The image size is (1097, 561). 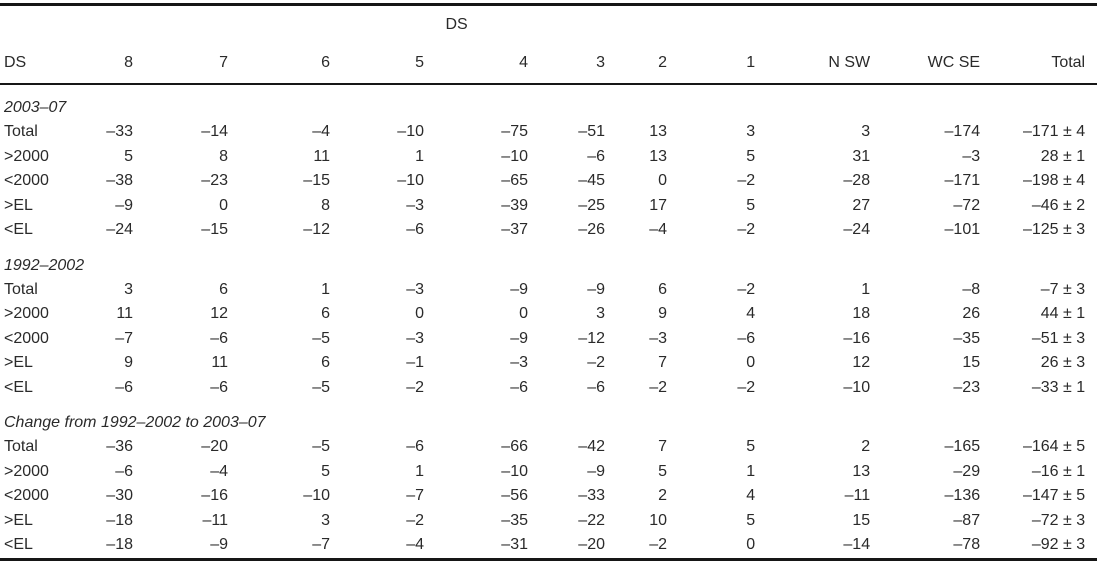 I want to click on section-header-row: Change from 1992–2002 to 2003–07, so click(x=548, y=417).